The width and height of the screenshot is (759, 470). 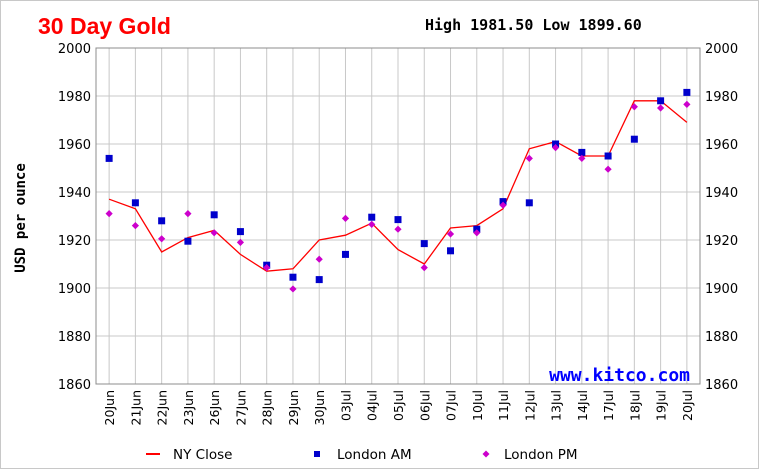 I want to click on x-tick-label: 13Jul, so click(x=556, y=405).